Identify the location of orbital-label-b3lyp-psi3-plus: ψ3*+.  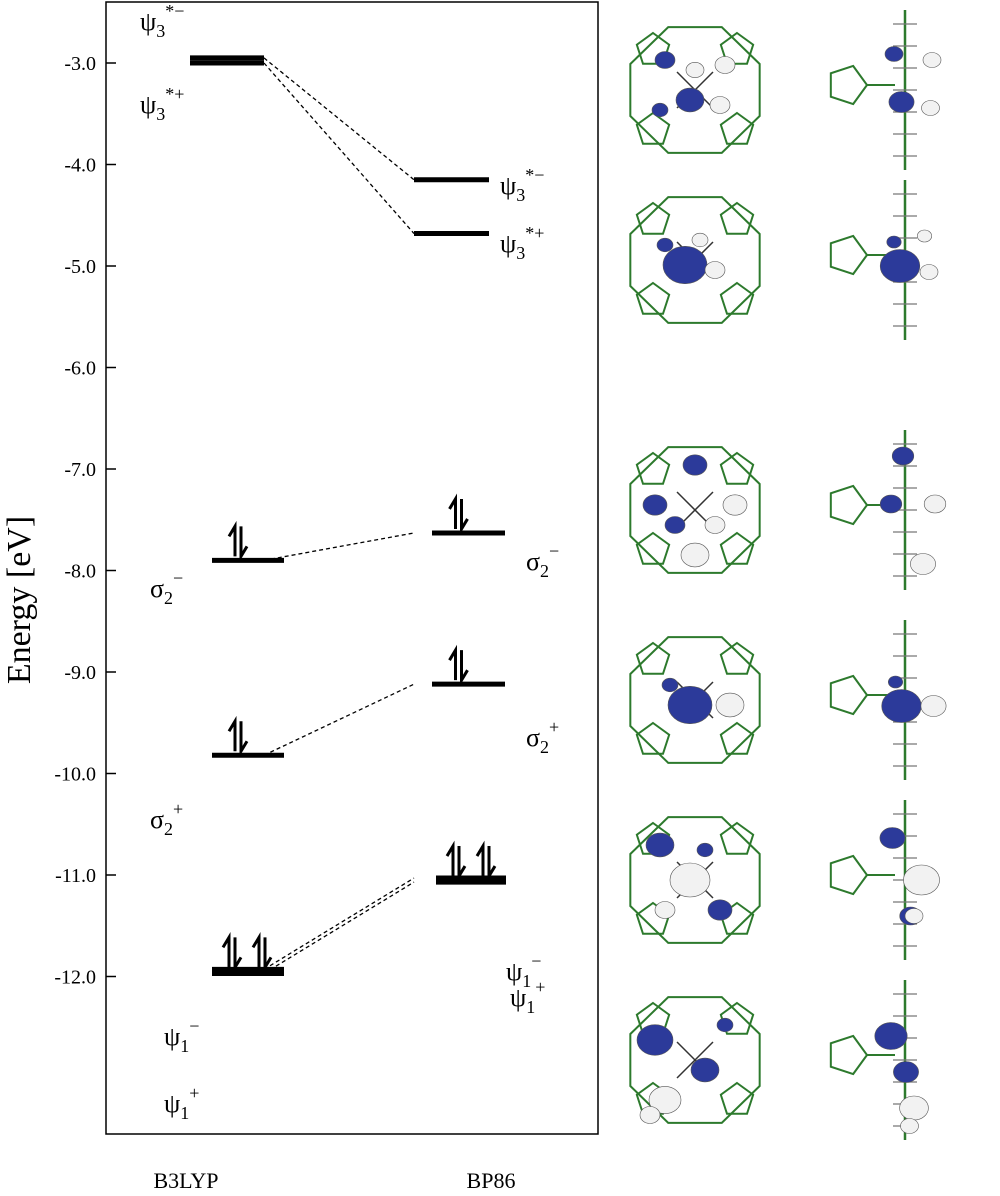
(162, 104).